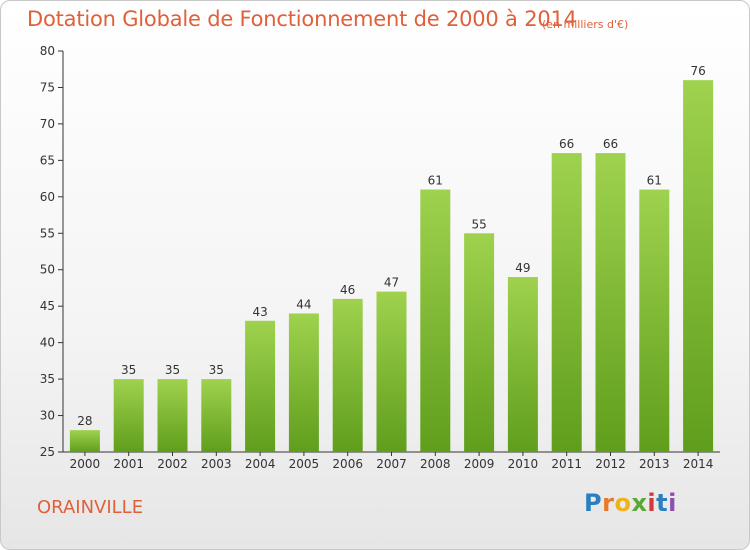 The width and height of the screenshot is (750, 550). Describe the element at coordinates (347, 464) in the screenshot. I see `x-tick-label-2006: 2006` at that location.